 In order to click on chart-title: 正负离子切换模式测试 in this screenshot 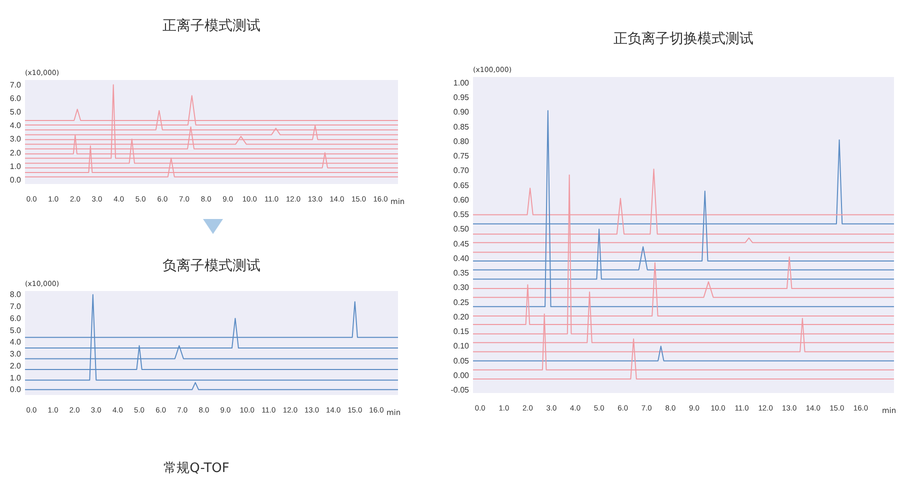, I will do `click(684, 39)`.